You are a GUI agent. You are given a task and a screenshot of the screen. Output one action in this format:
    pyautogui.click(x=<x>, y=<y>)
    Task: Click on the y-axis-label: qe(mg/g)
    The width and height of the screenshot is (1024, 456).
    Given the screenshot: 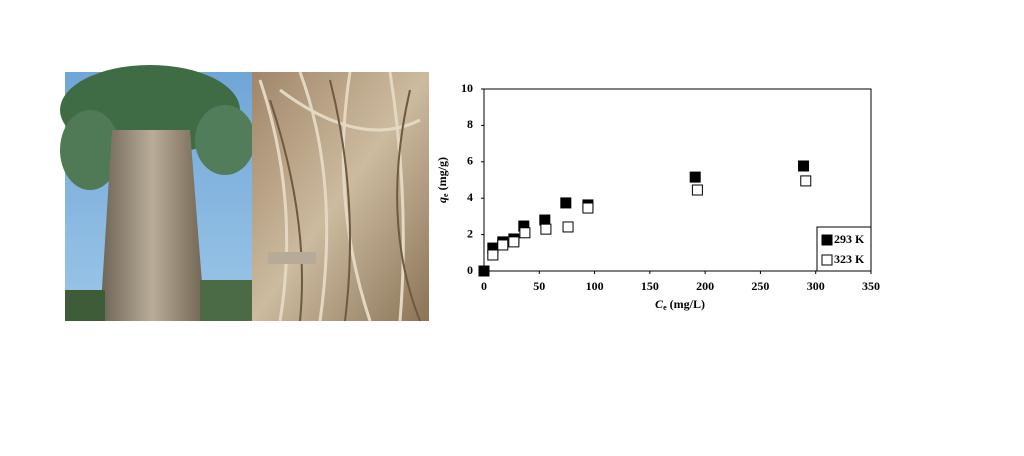 What is the action you would take?
    pyautogui.click(x=442, y=180)
    